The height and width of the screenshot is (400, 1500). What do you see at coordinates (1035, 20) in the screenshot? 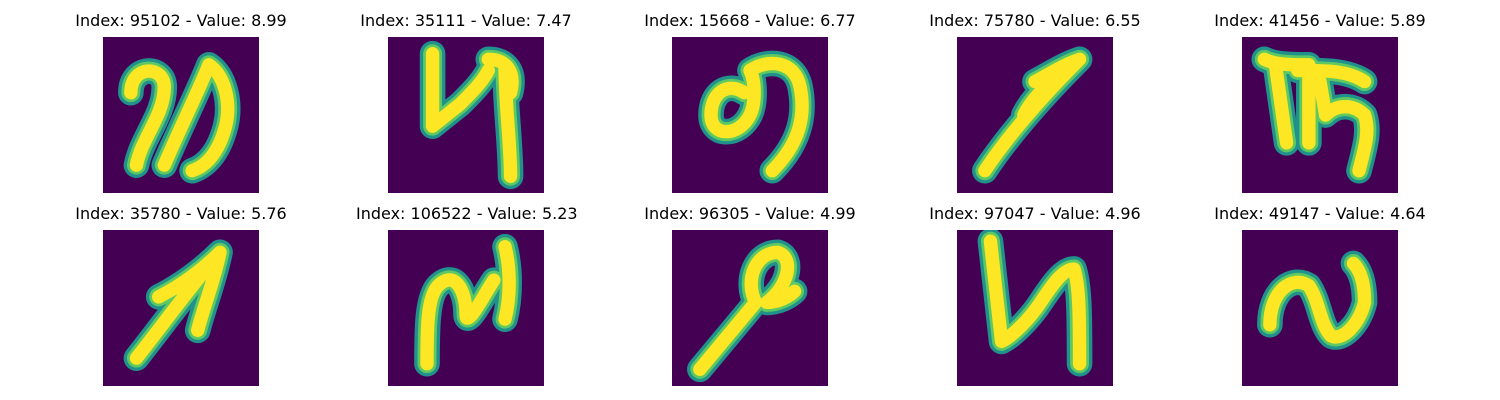
I see `panel-title: Index: 75780 - Value: 6.55` at bounding box center [1035, 20].